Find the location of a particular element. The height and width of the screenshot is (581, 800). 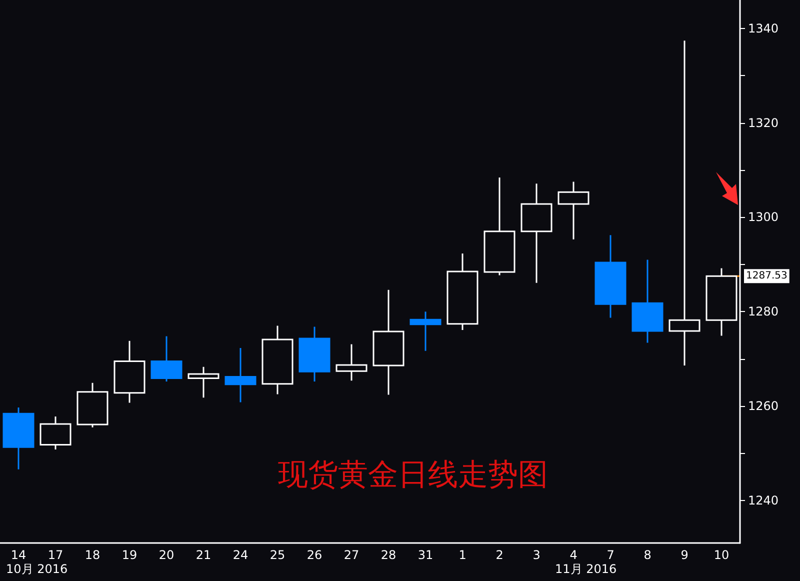

y-tick-label: 1280 is located at coordinates (763, 311).